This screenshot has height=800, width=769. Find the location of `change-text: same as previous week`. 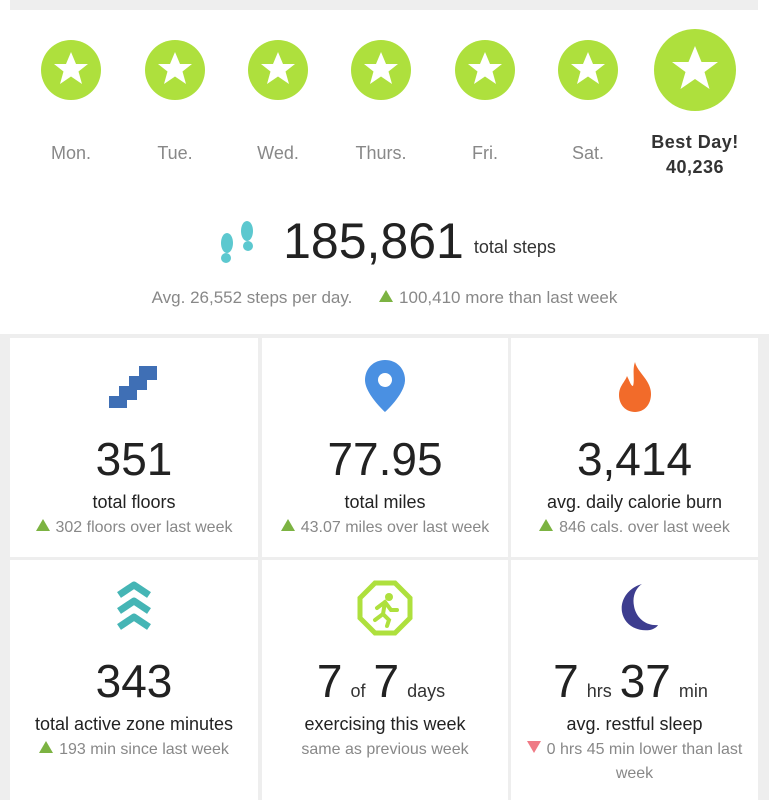

change-text: same as previous week is located at coordinates (385, 749).